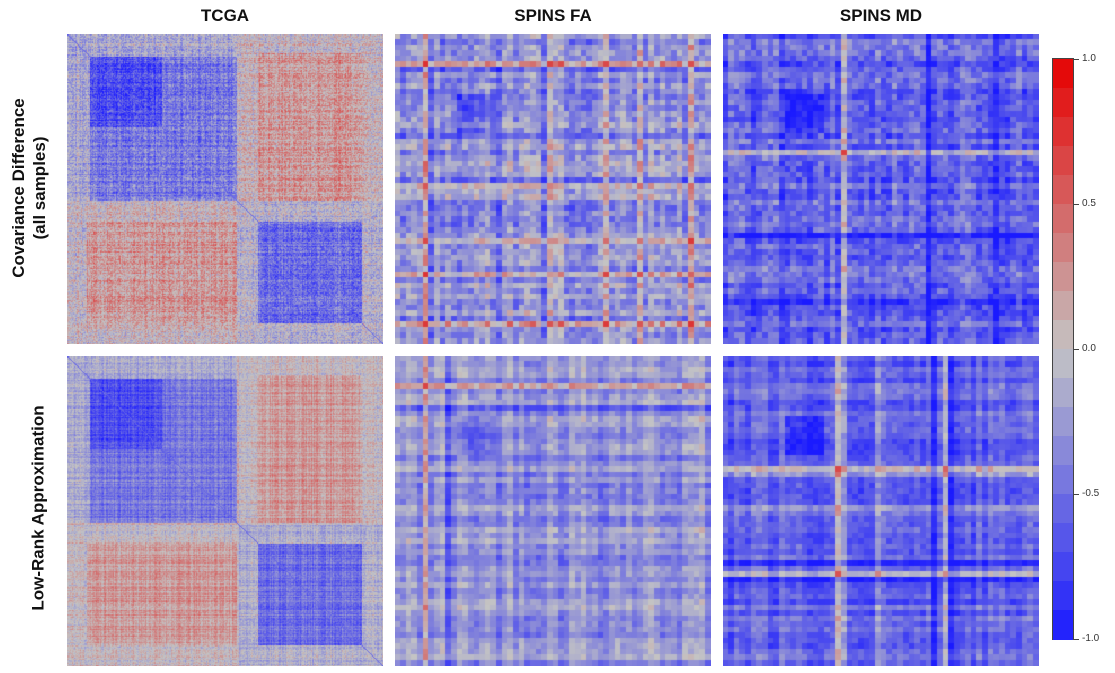  Describe the element at coordinates (29, 188) in the screenshot. I see `row-label-covariance-difference: Covariance Difference (all samples)` at that location.